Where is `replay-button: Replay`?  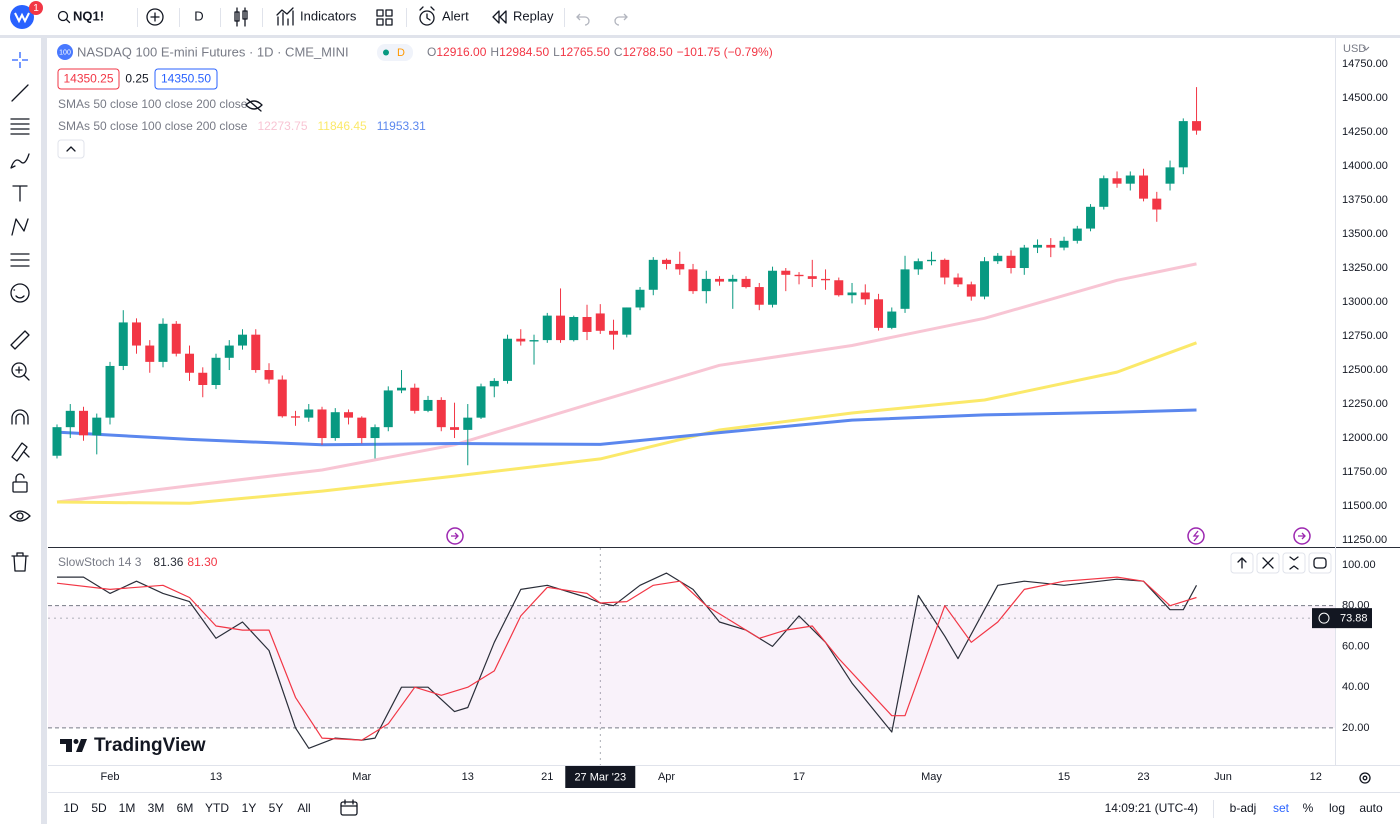 replay-button: Replay is located at coordinates (533, 15).